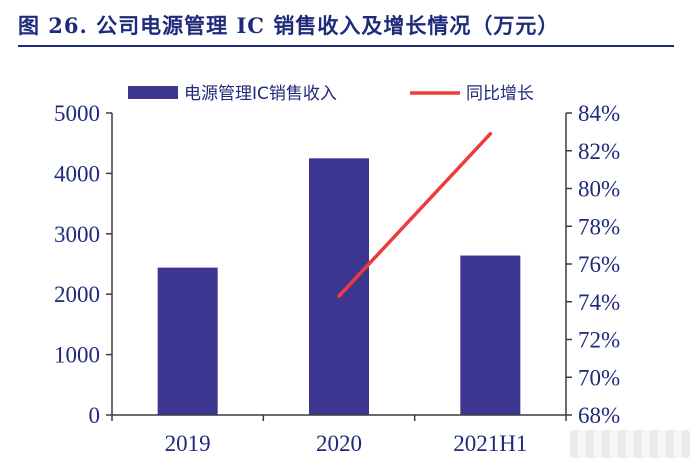 The image size is (698, 464). Describe the element at coordinates (599, 226) in the screenshot. I see `right-tick-label: 78%` at that location.